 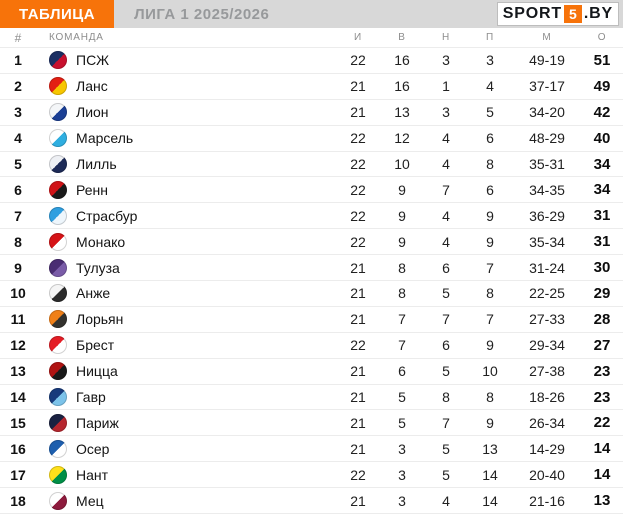 I want to click on table-row: 15 Париж 21 5 7 9 26-34 22, so click(x=311, y=423).